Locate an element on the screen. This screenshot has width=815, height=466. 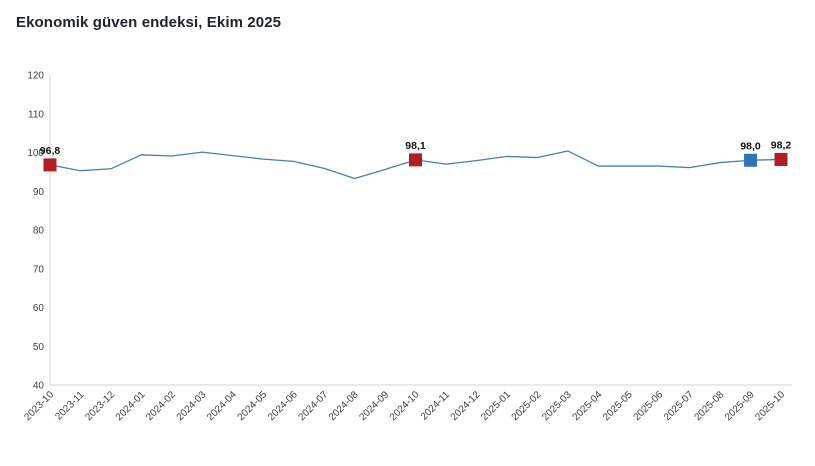
x-tick-label: 2025-04 is located at coordinates (588, 406).